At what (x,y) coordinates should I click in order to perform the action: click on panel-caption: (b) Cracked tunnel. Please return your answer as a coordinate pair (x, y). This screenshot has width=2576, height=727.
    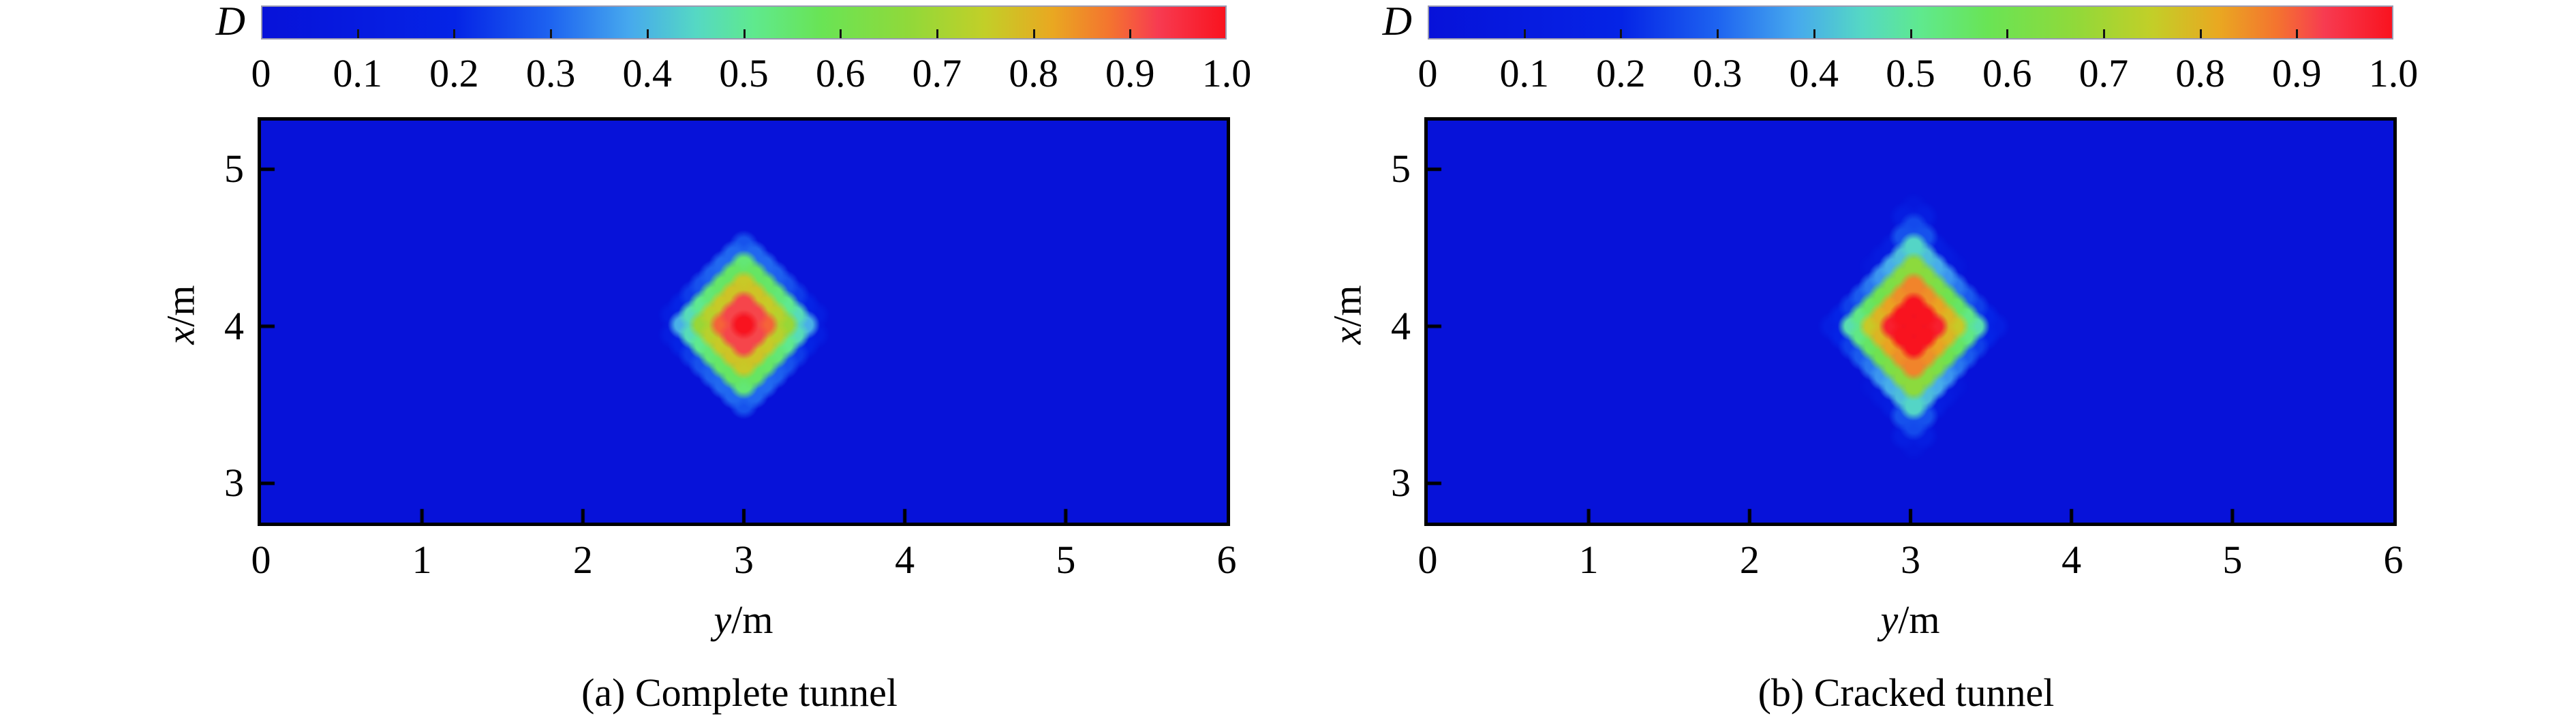
    Looking at the image, I should click on (1906, 693).